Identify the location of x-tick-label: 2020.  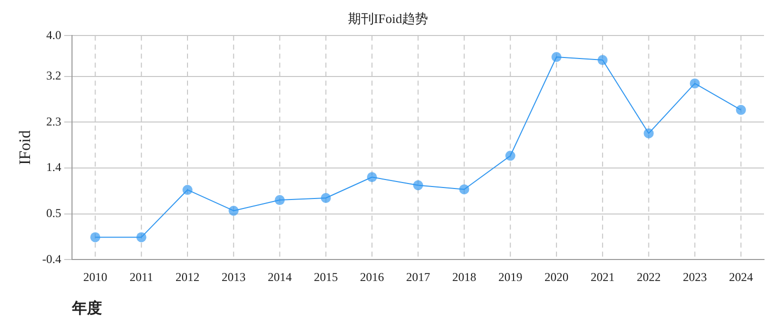
(556, 277).